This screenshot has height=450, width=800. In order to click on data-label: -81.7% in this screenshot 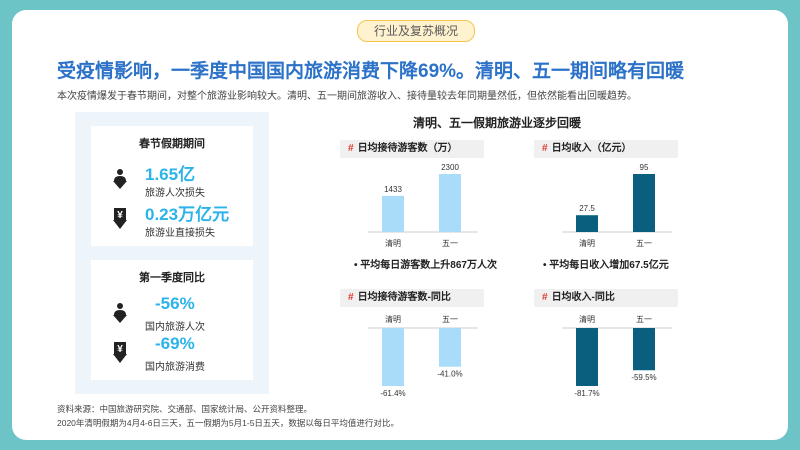, I will do `click(586, 393)`.